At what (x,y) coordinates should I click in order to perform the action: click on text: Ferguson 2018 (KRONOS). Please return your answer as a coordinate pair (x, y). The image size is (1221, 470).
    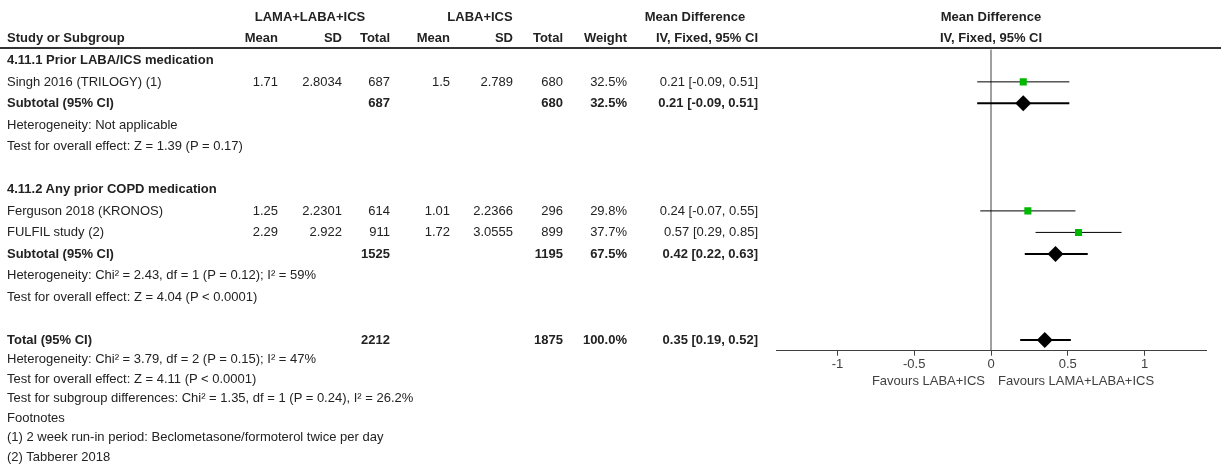
    Looking at the image, I should click on (85, 210).